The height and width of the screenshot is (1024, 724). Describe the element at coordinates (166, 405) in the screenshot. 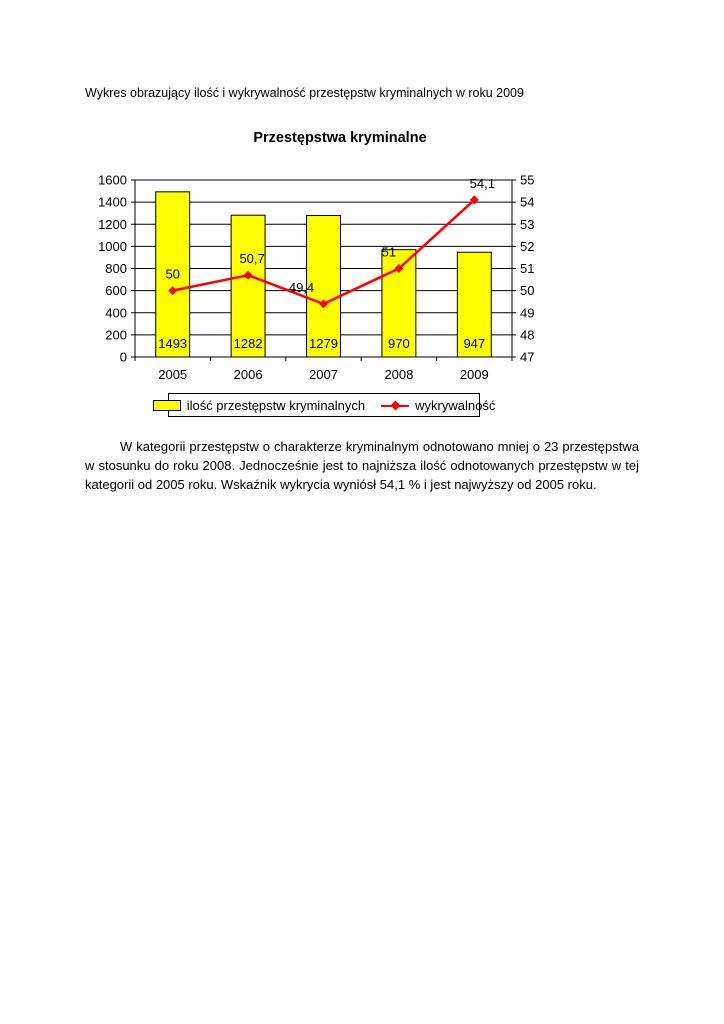

I see `bar-series-swatch-icon` at that location.